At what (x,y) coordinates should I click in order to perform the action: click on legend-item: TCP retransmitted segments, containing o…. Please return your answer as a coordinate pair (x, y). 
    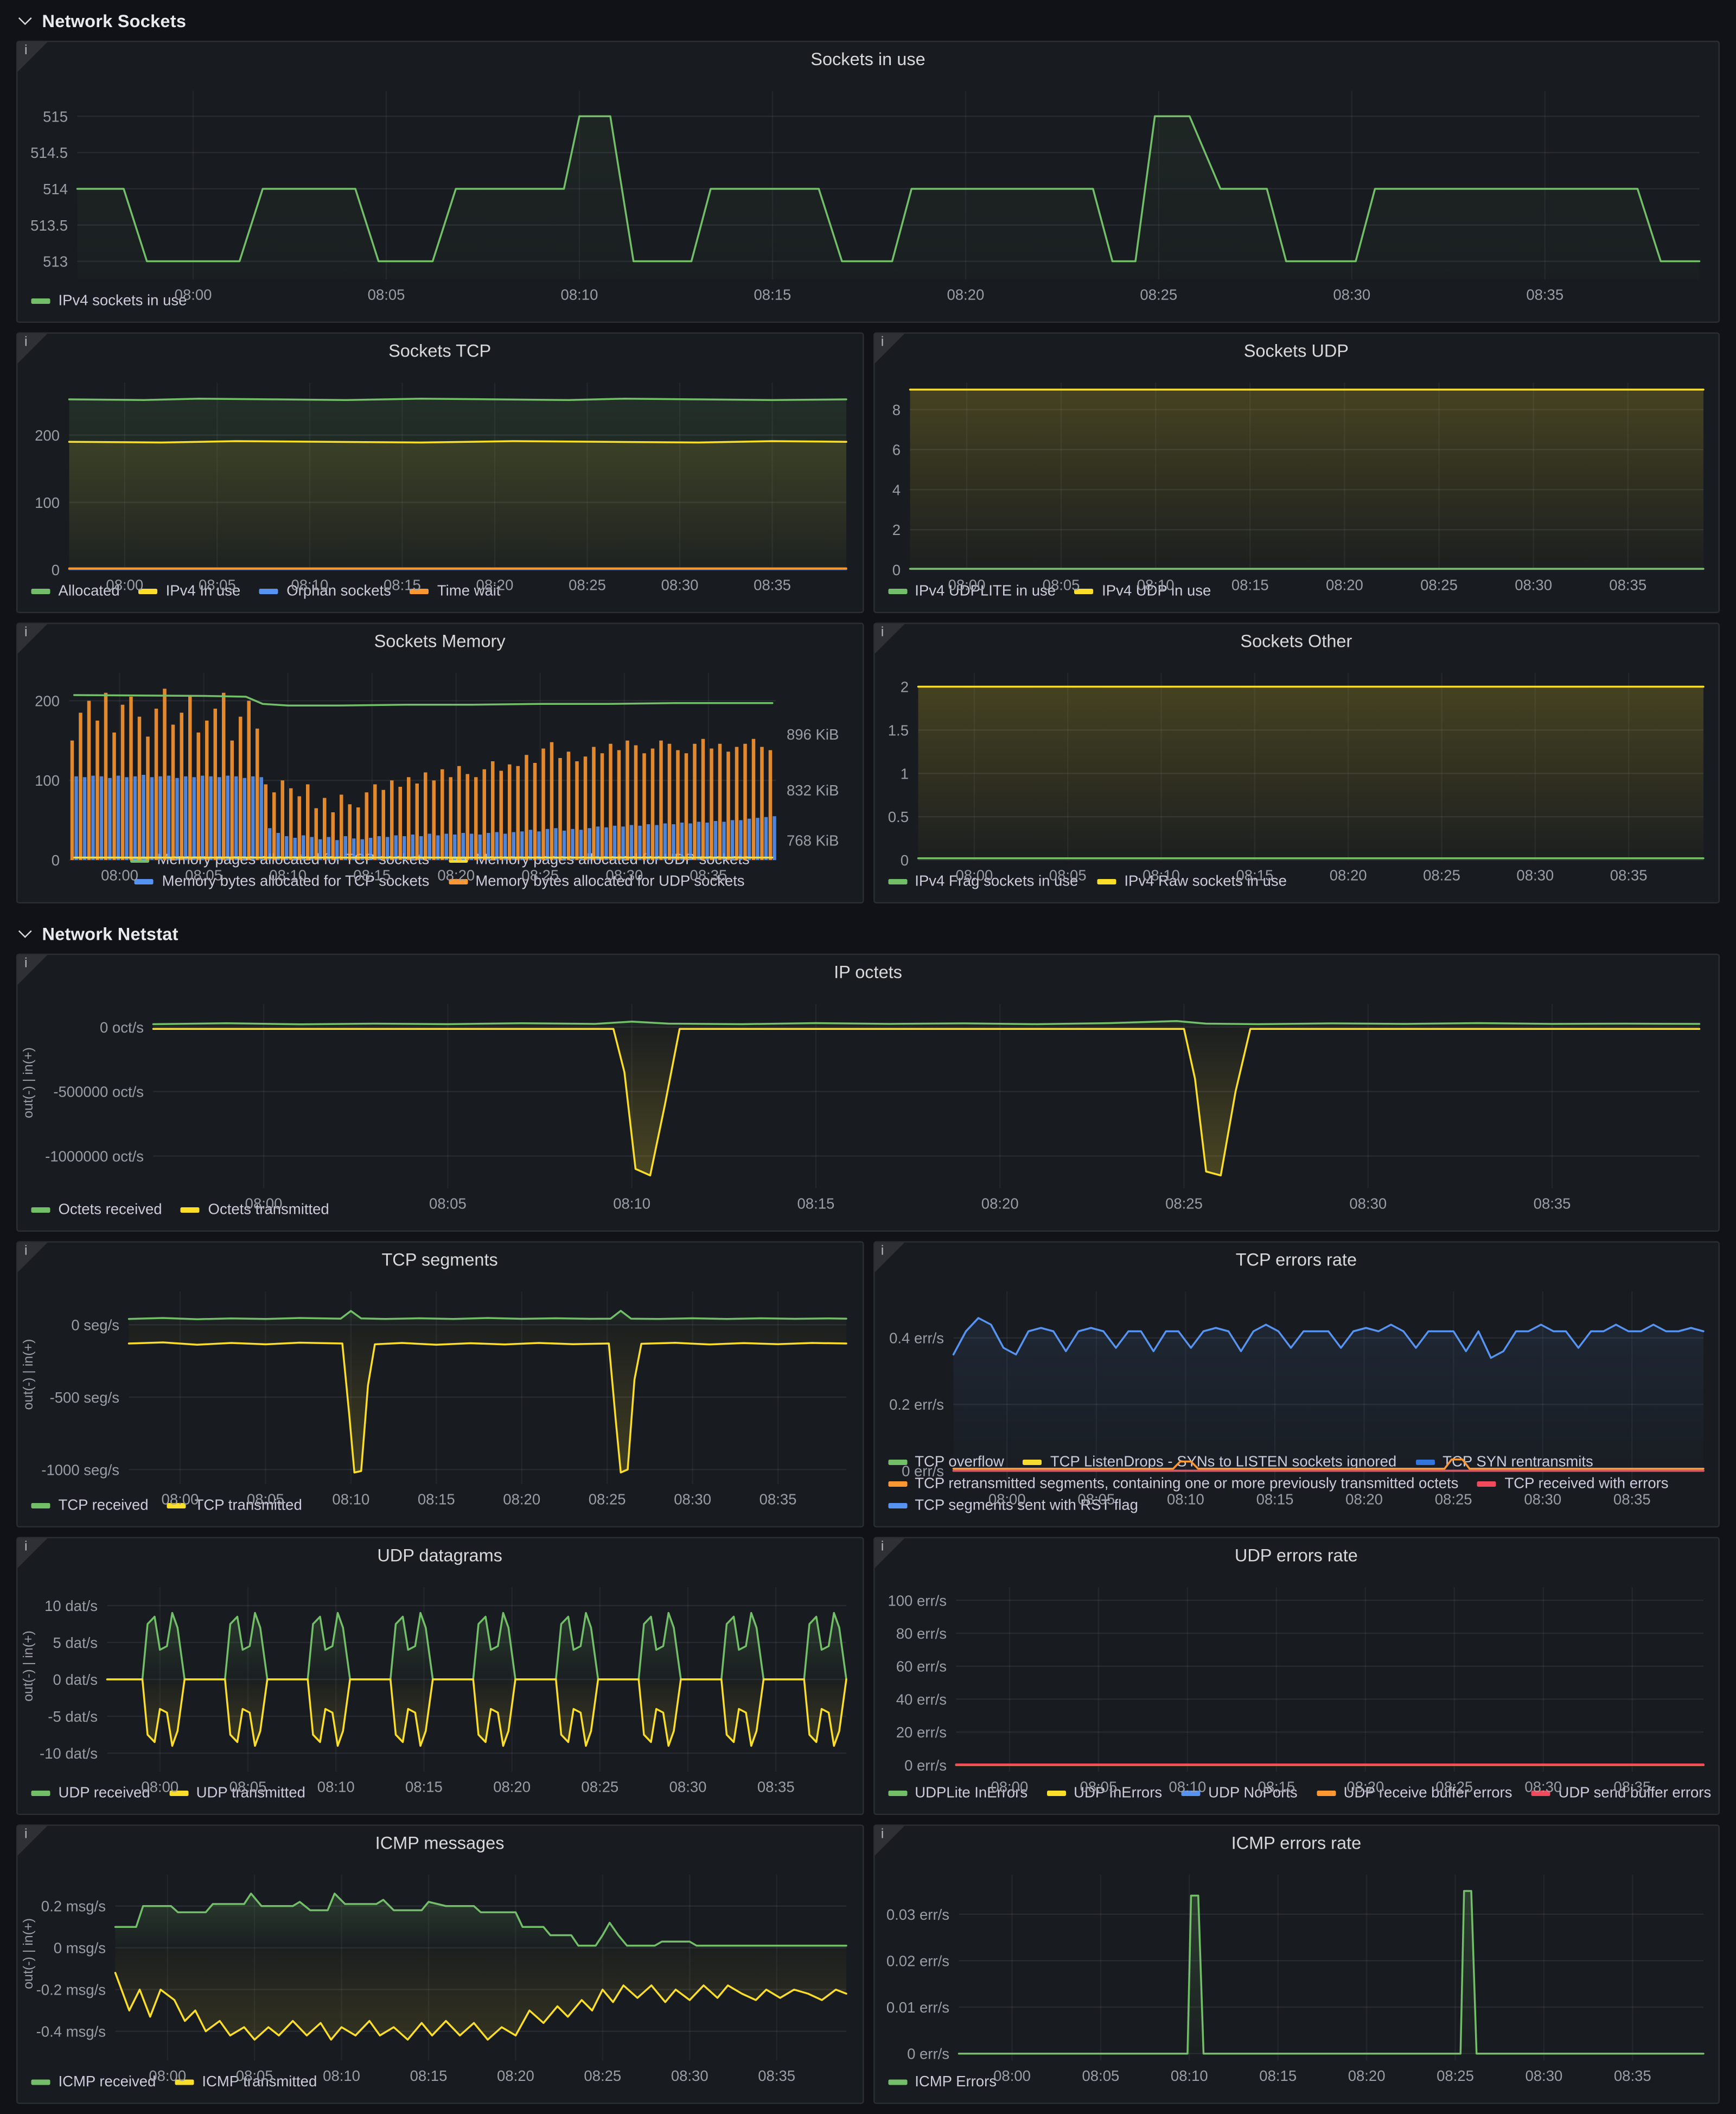
    Looking at the image, I should click on (1173, 1484).